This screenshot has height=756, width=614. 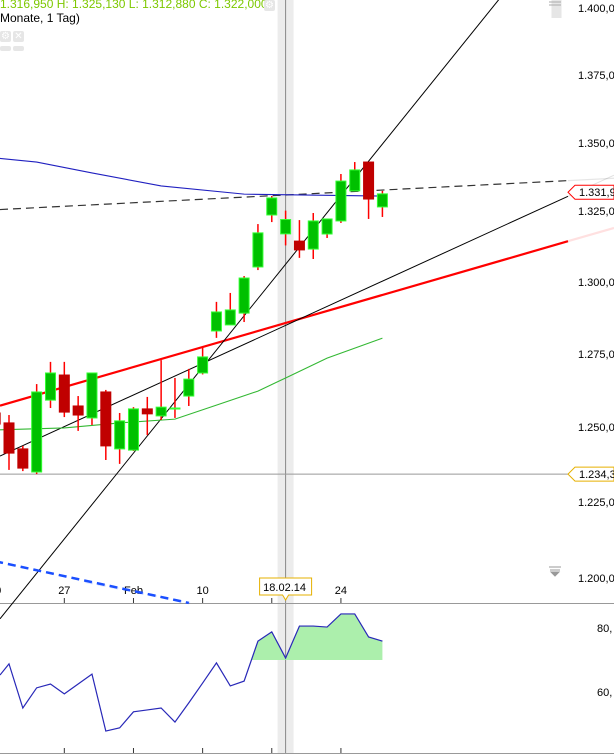 What do you see at coordinates (18, 36) in the screenshot?
I see `close-icon: ✕` at bounding box center [18, 36].